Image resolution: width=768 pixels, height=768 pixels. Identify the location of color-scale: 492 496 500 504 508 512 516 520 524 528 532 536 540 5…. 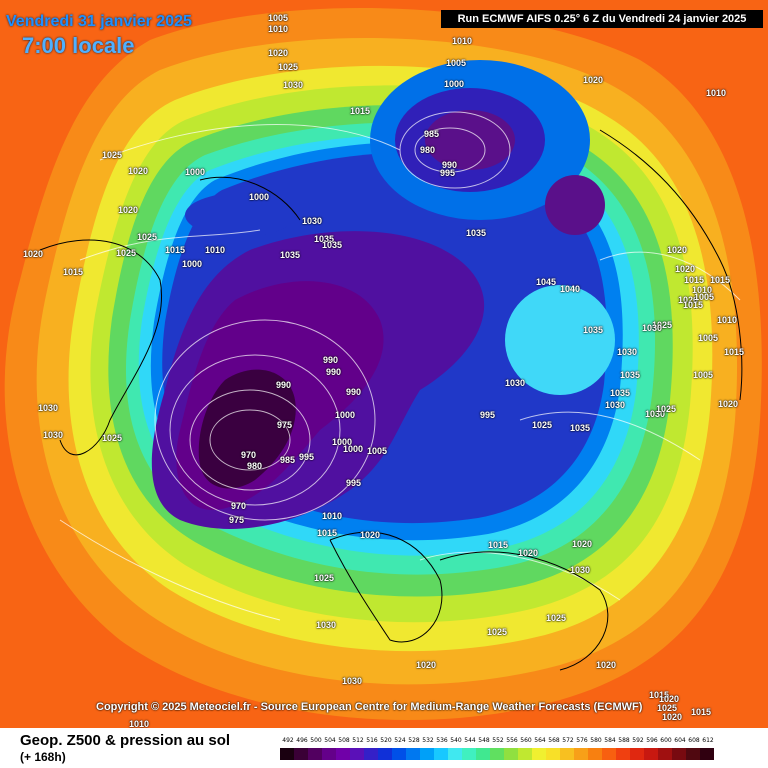
(518, 749).